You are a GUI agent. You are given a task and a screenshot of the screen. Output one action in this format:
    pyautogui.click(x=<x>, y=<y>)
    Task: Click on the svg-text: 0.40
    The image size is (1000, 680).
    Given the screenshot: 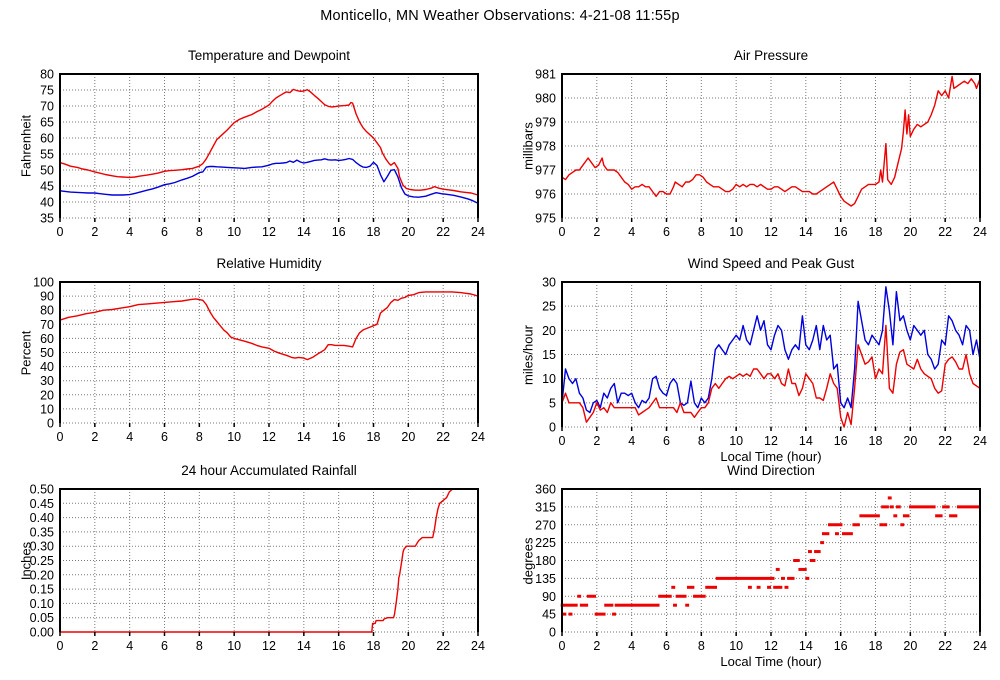 What is the action you would take?
    pyautogui.click(x=42, y=518)
    